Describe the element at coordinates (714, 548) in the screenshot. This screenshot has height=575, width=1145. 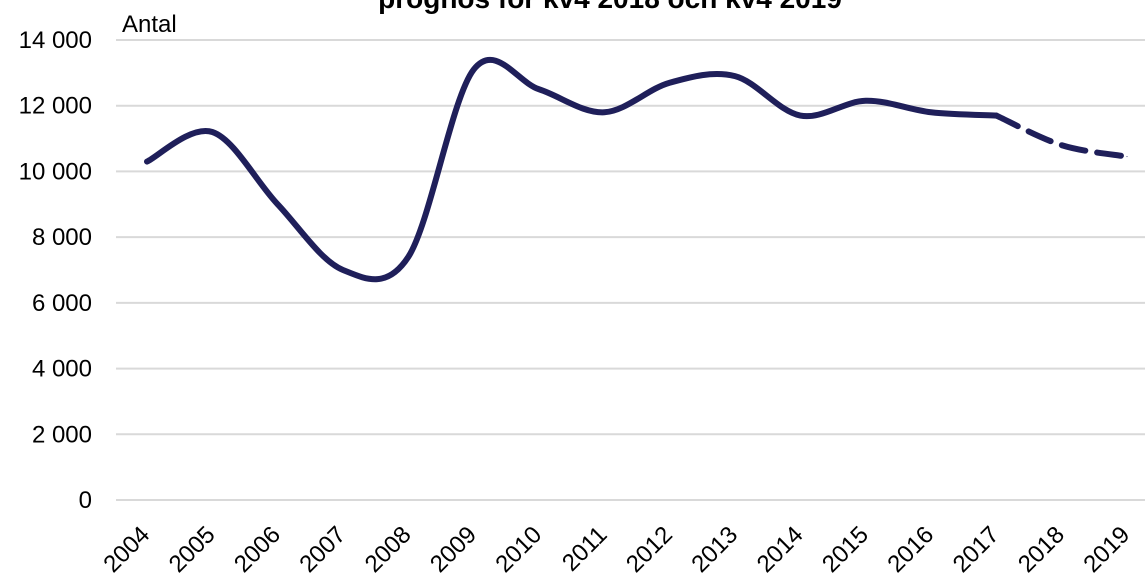
I see `x-tick-label: 2013` at that location.